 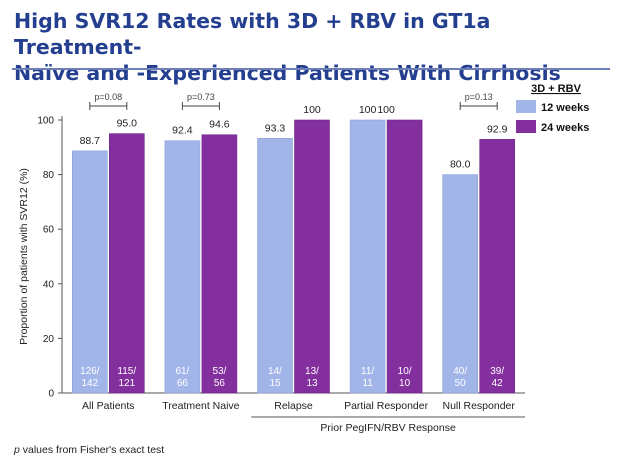 What do you see at coordinates (312, 256) in the screenshot?
I see `bar-24-weeks-relapse` at bounding box center [312, 256].